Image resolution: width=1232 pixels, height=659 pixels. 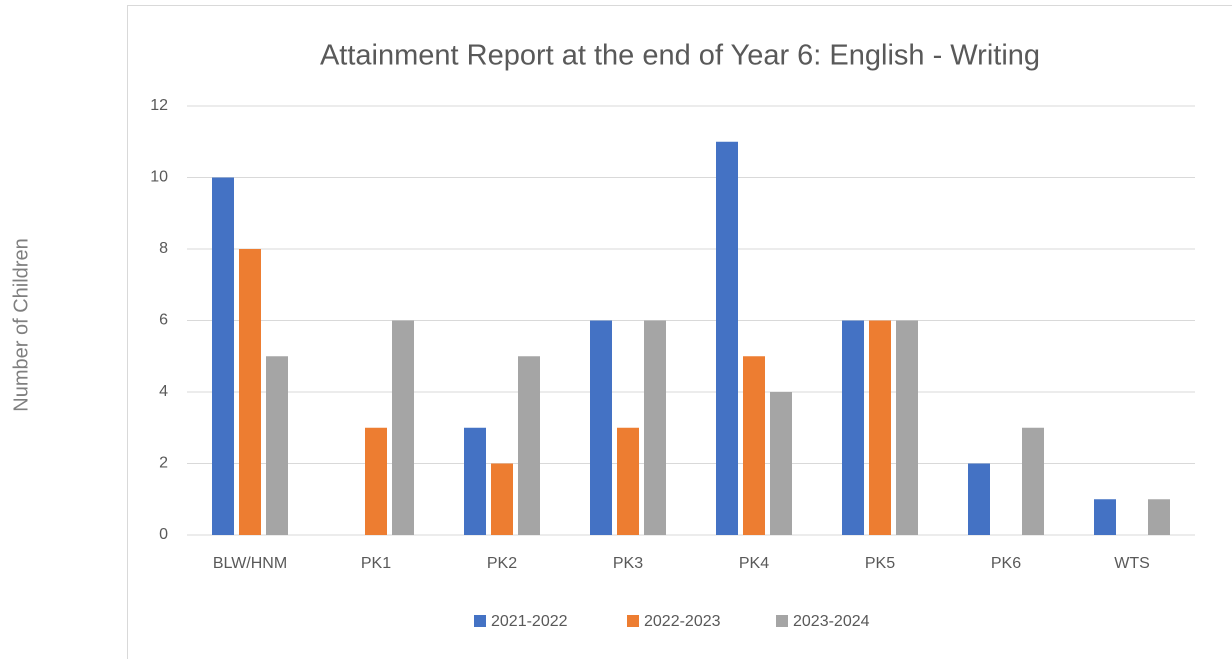 What do you see at coordinates (502, 563) in the screenshot?
I see `x-tick-label: PK2` at bounding box center [502, 563].